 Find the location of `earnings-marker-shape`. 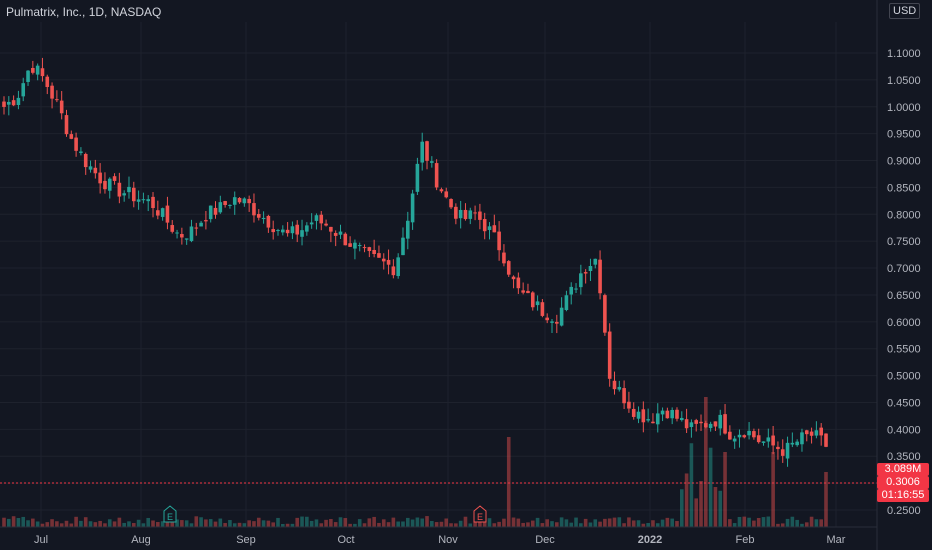

earnings-marker-shape is located at coordinates (480, 514).